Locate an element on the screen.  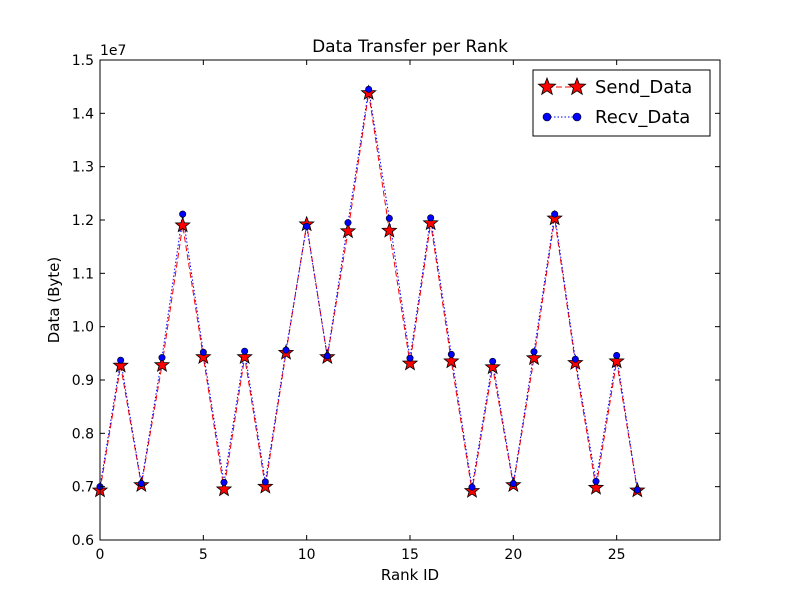
chart-title: Data Transfer per Rank is located at coordinates (410, 47).